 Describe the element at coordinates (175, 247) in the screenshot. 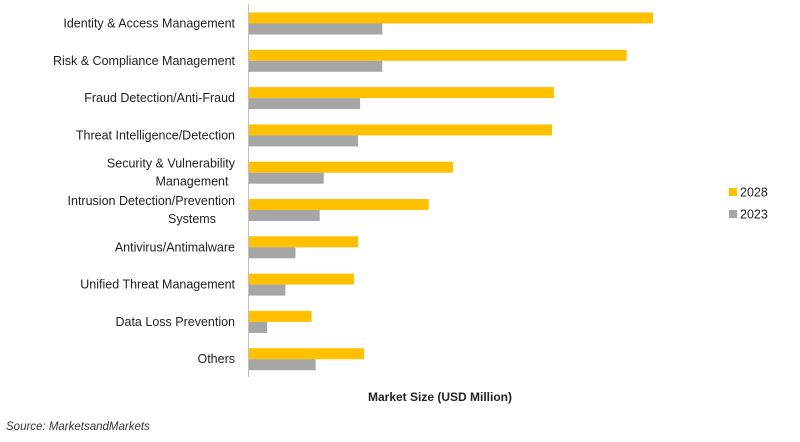

I see `category-label: Antivirus/Antimalware` at that location.